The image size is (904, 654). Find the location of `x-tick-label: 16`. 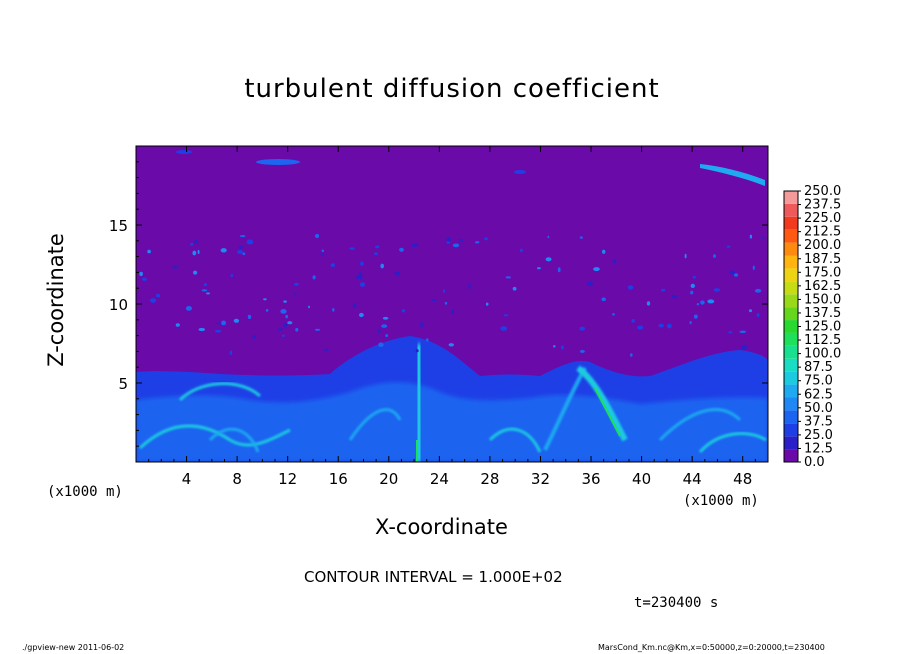

x-tick-label: 16 is located at coordinates (338, 479).